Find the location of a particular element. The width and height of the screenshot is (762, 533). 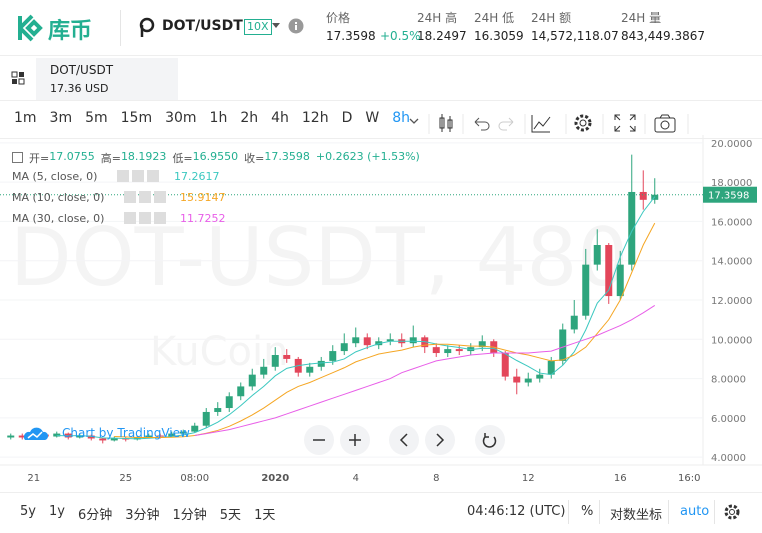

toolbar-icons is located at coordinates (549, 124).